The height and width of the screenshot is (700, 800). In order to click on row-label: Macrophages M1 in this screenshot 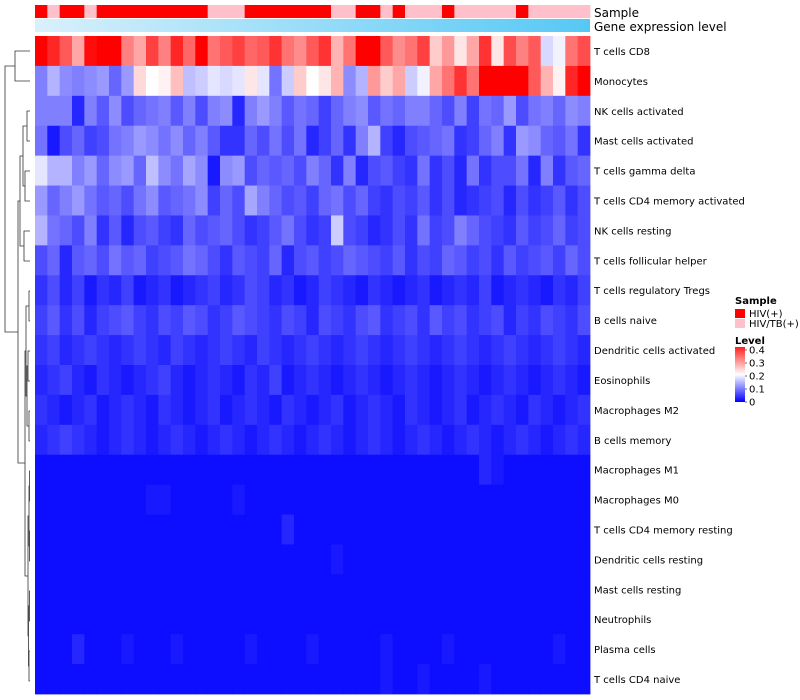, I will do `click(636, 471)`.